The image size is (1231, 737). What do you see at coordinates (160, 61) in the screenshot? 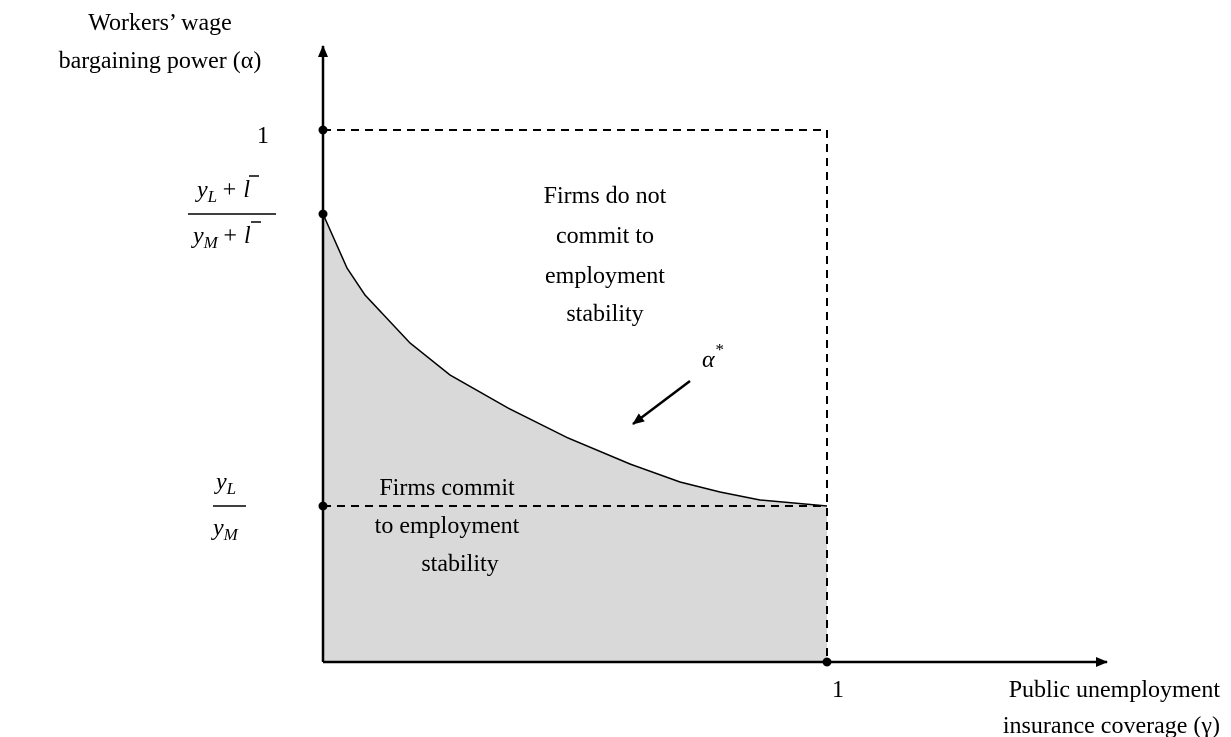
I see `y-axis-label: bargaining power (α)` at bounding box center [160, 61].